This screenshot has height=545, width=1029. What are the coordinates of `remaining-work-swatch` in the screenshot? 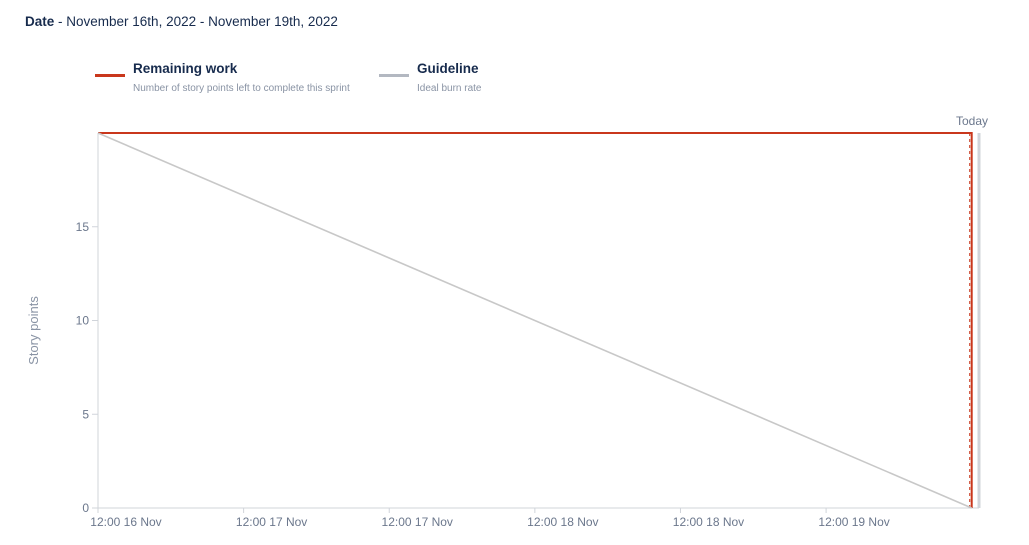 It's located at (110, 75).